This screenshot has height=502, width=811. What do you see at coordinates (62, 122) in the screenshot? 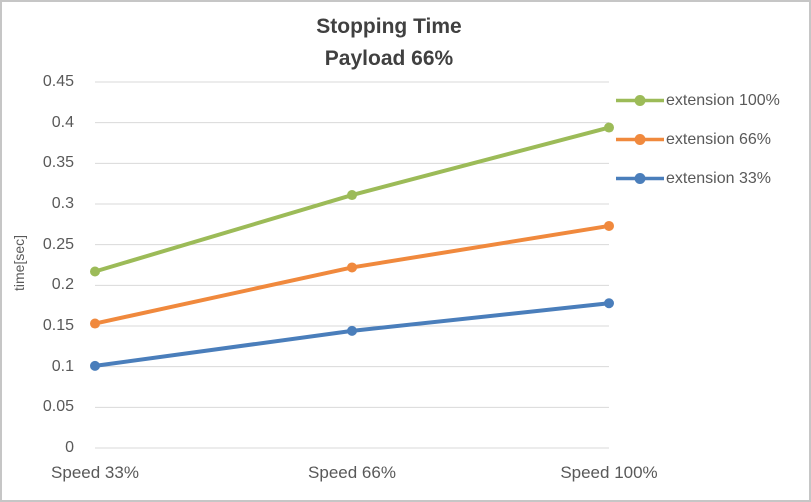
I see `y-tick-label: 0.4` at bounding box center [62, 122].